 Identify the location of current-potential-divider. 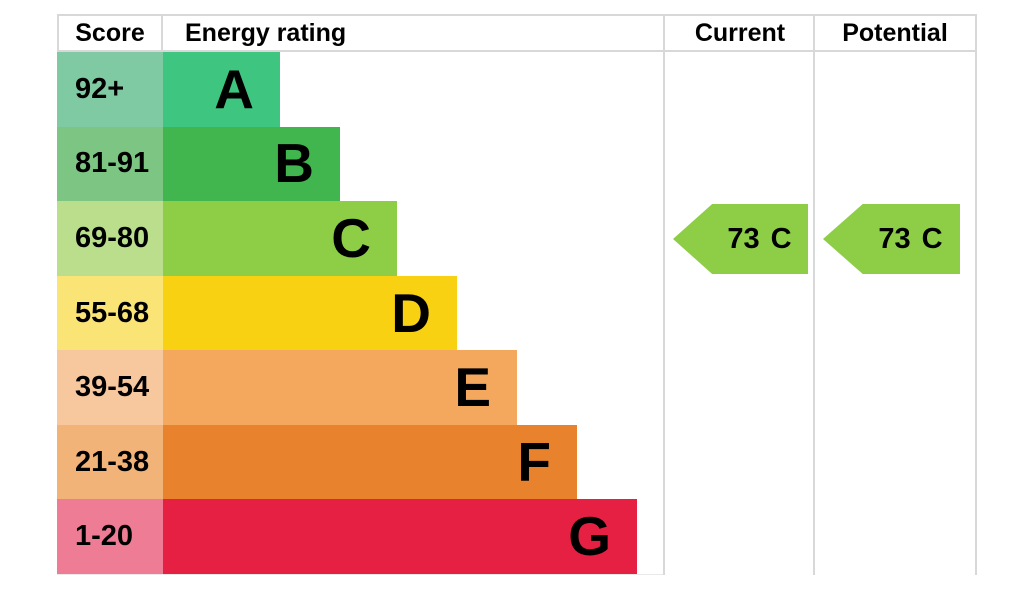
(814, 294).